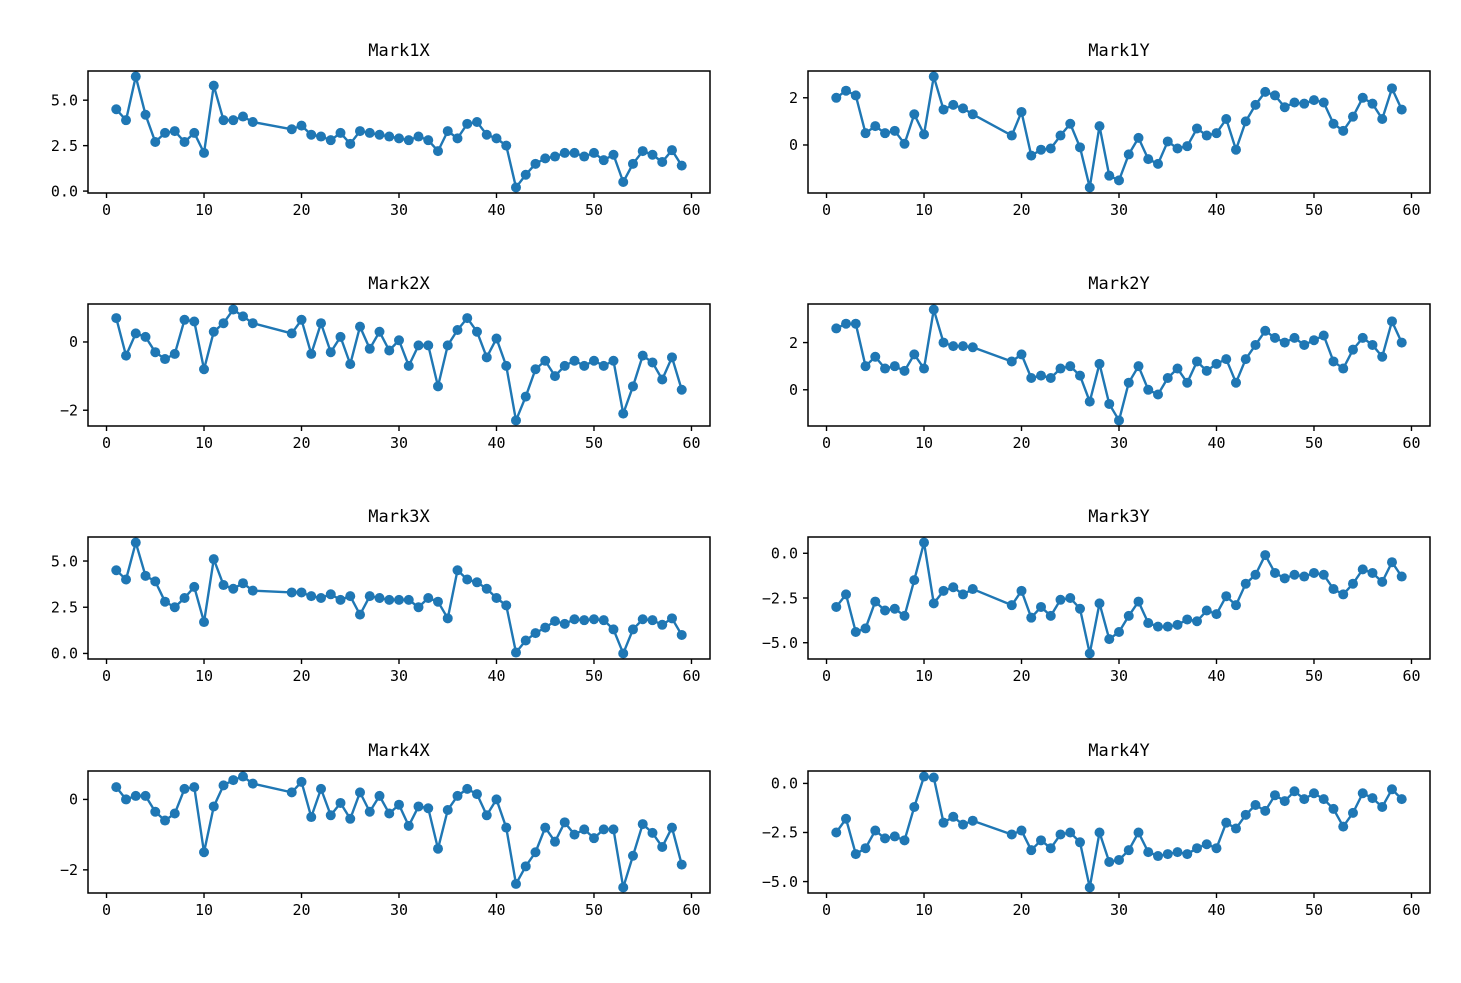  Describe the element at coordinates (381, 610) in the screenshot. I see `mark3x-line-chart: 0 10 20 30 40 50 60 0.0 2.5 5.0` at that location.